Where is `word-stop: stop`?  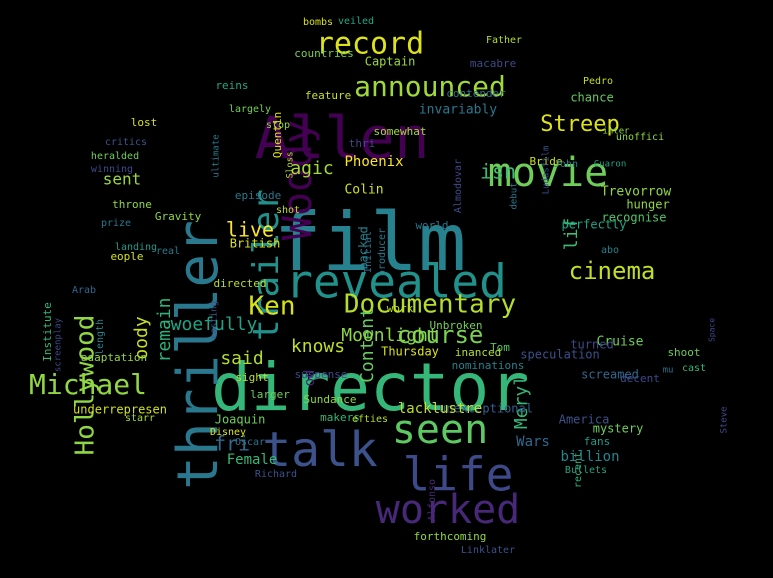
word-stop: stop is located at coordinates (278, 125).